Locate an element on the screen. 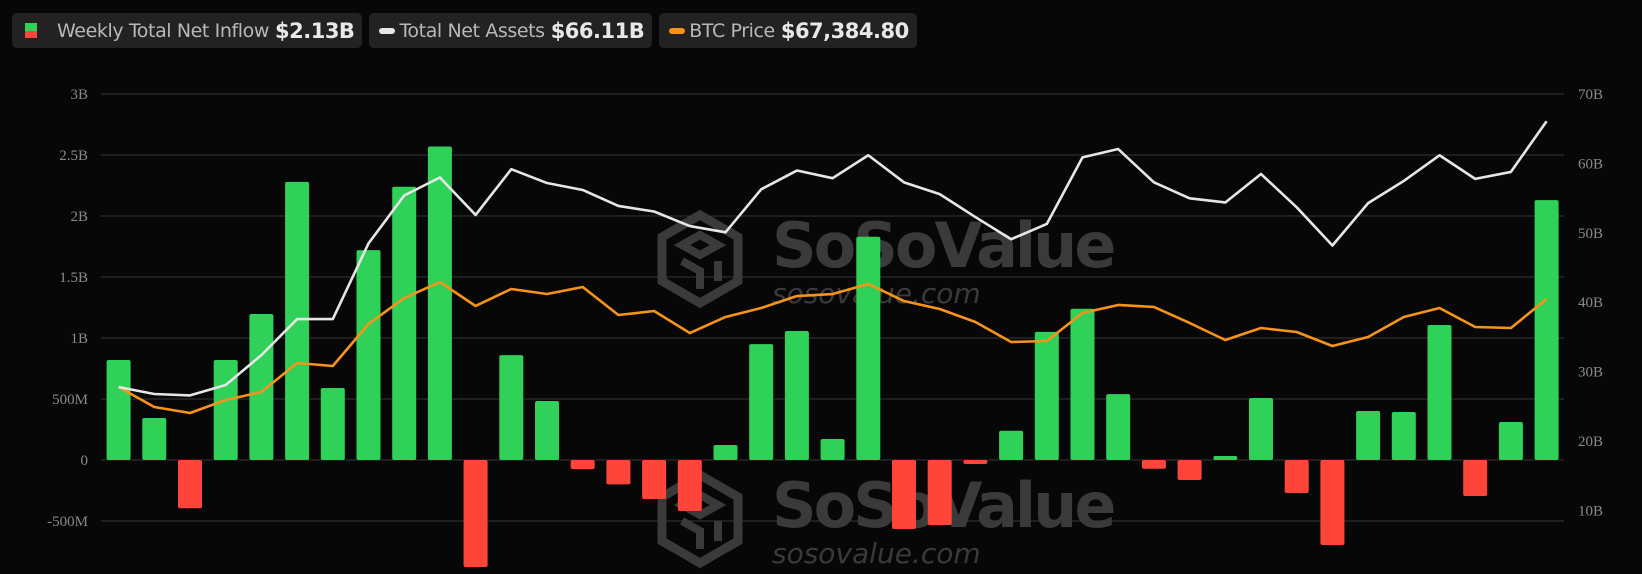 This screenshot has width=1642, height=574. legend-value: $2.13B is located at coordinates (315, 30).